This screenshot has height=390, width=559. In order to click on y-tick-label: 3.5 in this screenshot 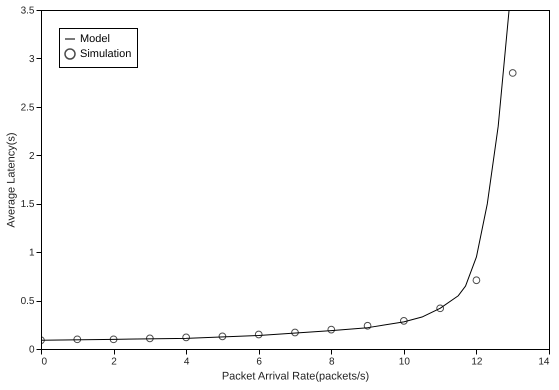, I will do `click(27, 11)`.